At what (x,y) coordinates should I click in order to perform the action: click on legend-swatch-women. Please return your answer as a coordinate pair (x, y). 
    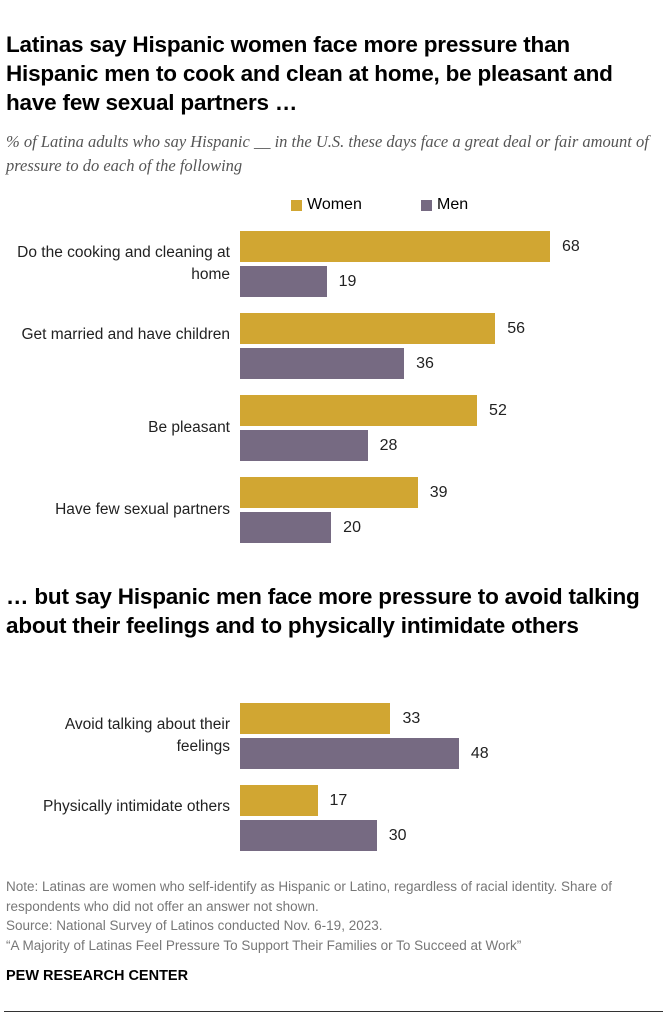
    Looking at the image, I should click on (296, 205).